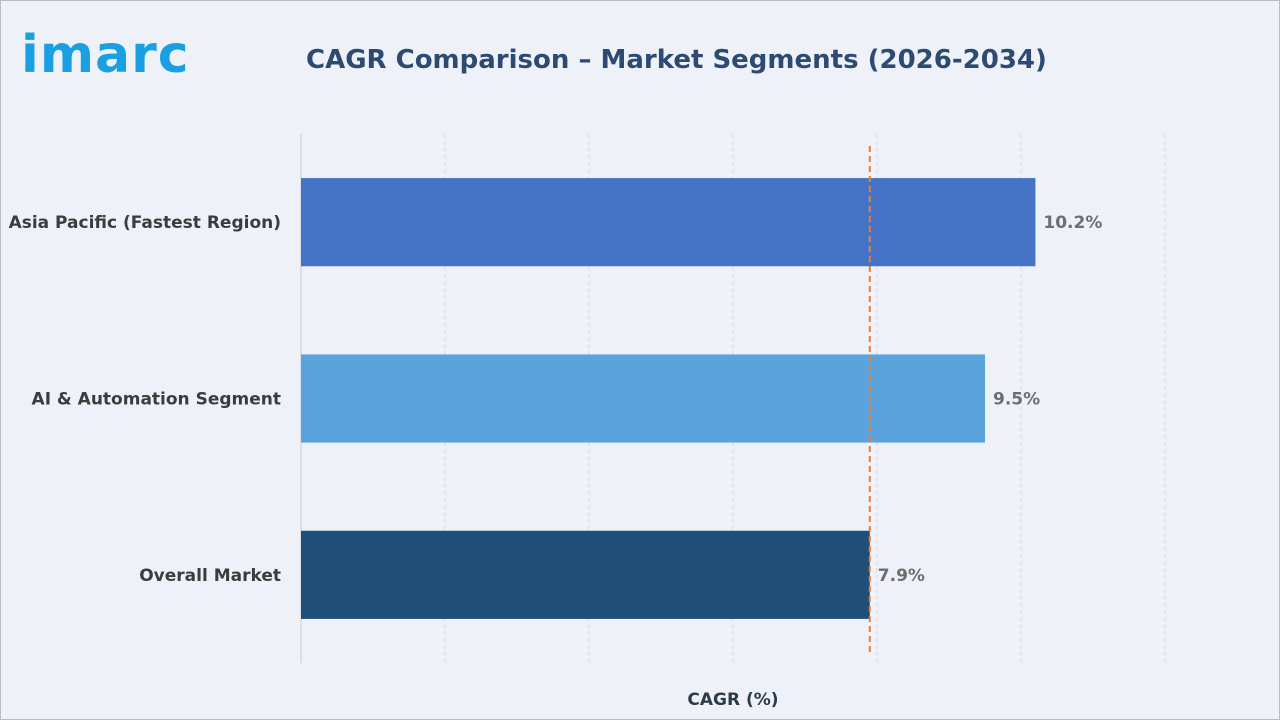 The height and width of the screenshot is (720, 1280). Describe the element at coordinates (901, 576) in the screenshot. I see `data-label: 7.9%` at that location.